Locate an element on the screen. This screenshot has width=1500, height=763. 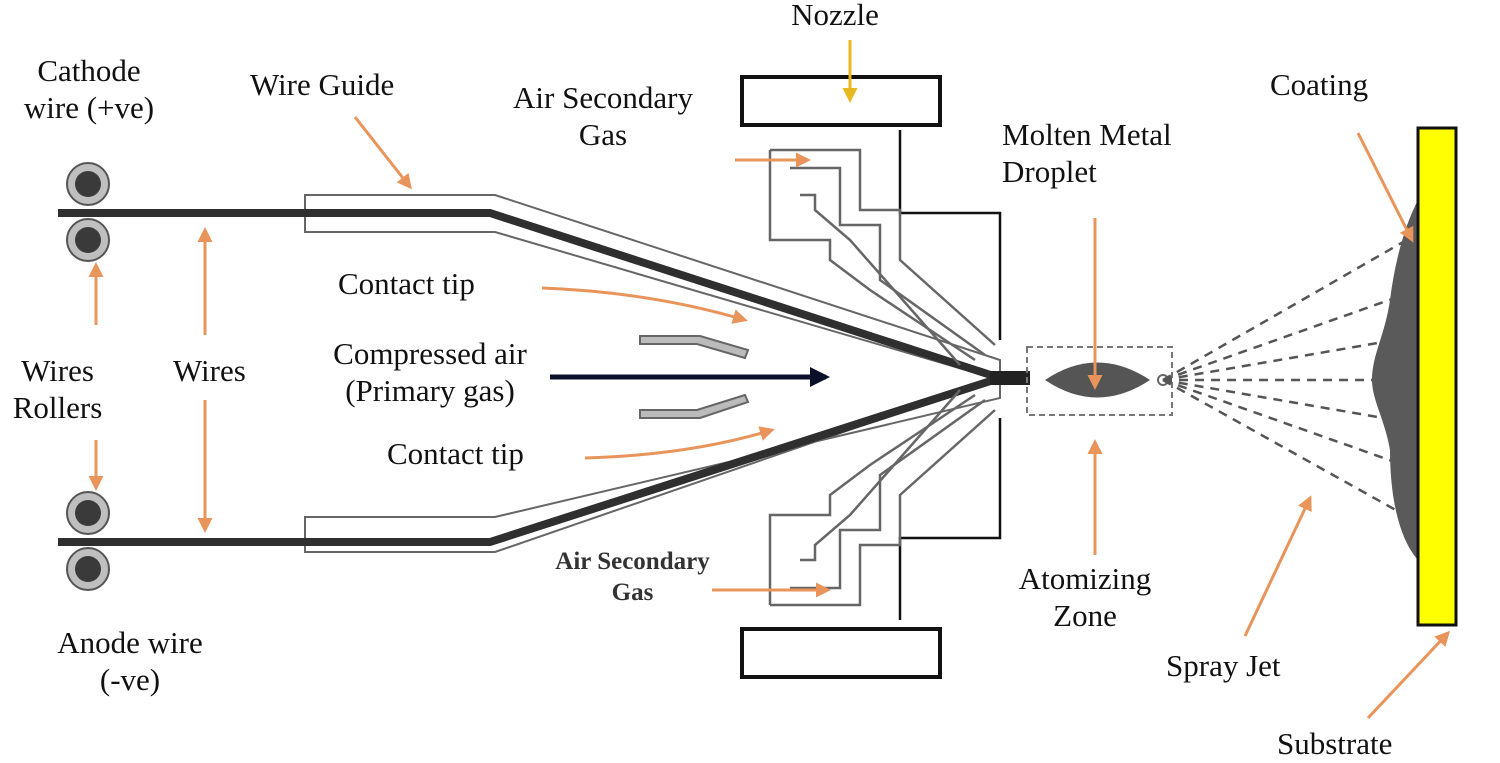
nozzle-block-top is located at coordinates (841, 101).